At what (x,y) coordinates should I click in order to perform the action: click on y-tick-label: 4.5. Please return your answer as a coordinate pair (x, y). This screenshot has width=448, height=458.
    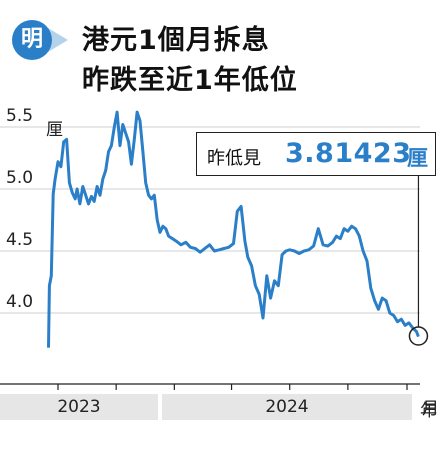
    Looking at the image, I should click on (19, 240).